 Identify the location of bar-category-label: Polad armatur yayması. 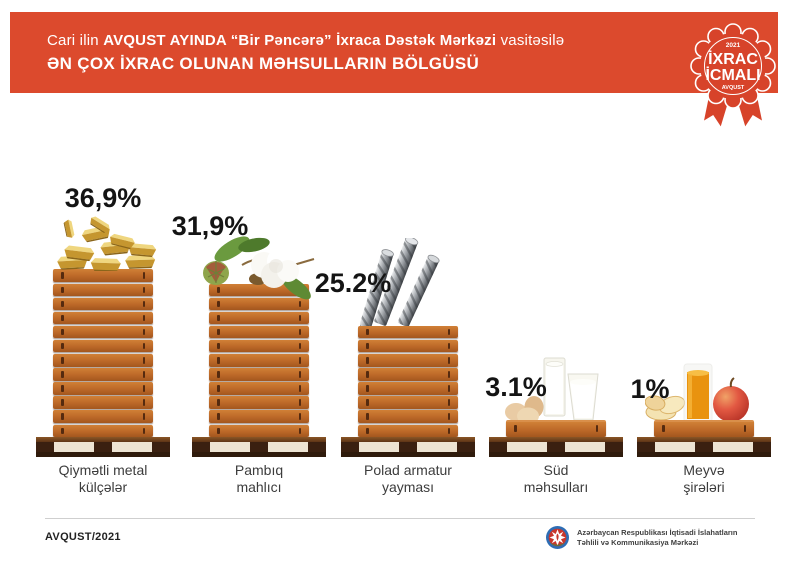
(408, 478).